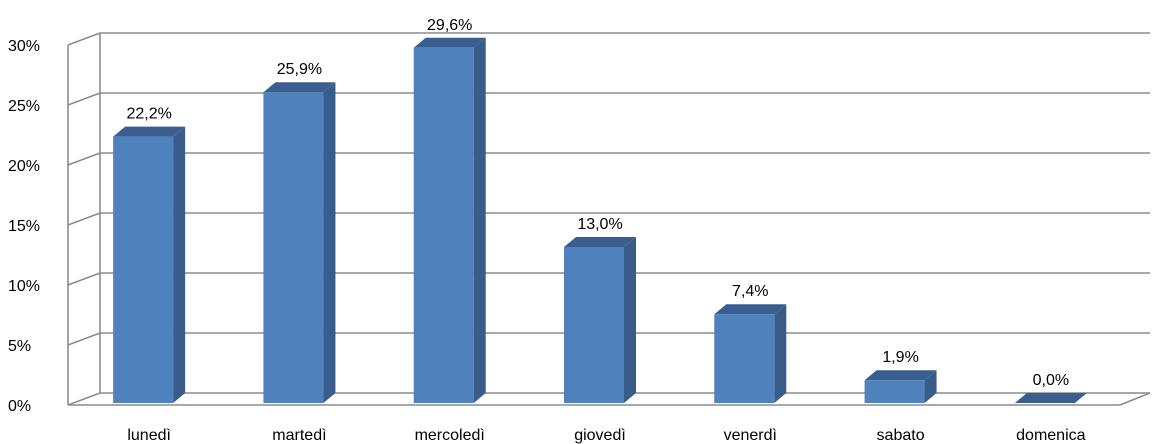 Image resolution: width=1152 pixels, height=444 pixels. Describe the element at coordinates (1050, 435) in the screenshot. I see `x-tick-label: domenica` at that location.